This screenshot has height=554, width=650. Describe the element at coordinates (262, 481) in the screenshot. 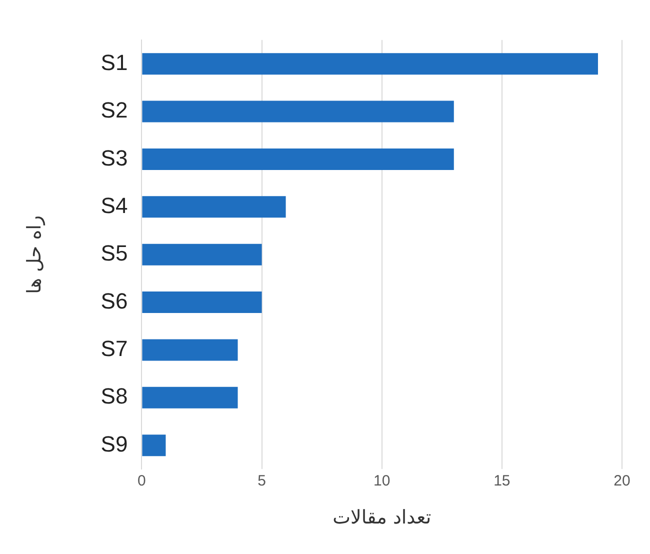

I see `x-tick-label: 5` at that location.